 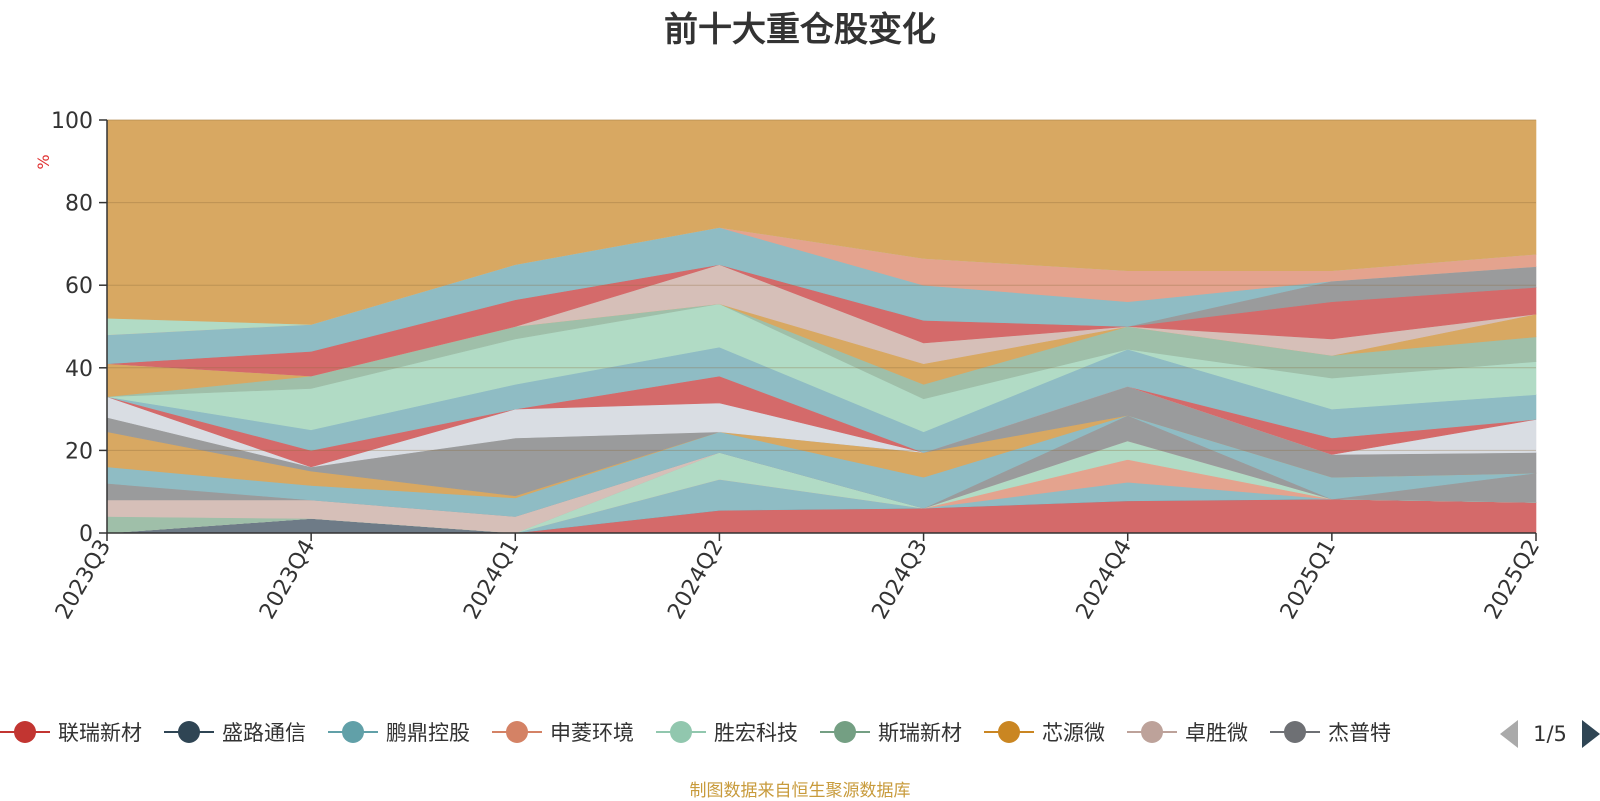 What do you see at coordinates (72, 121) in the screenshot?
I see `y-tick-label: 100` at bounding box center [72, 121].